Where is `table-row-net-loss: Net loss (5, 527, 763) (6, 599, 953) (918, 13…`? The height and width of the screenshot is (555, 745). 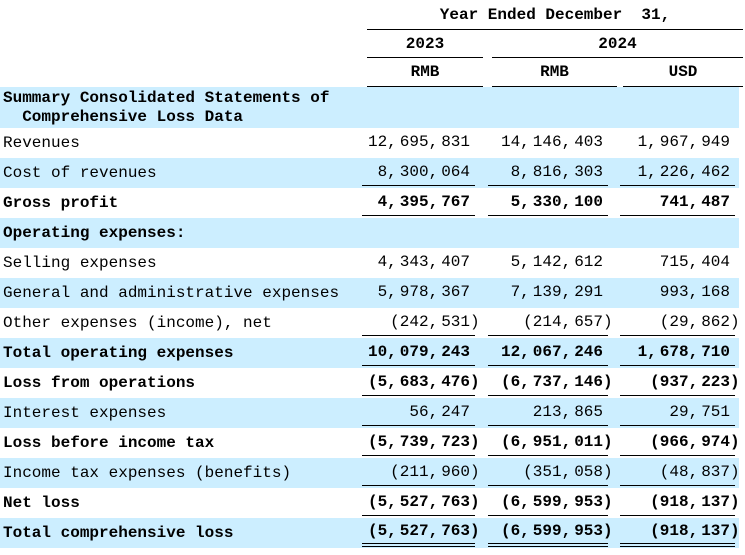 table-row-net-loss: Net loss (5, 527, 763) (6, 599, 953) (918, 13… is located at coordinates (370, 503).